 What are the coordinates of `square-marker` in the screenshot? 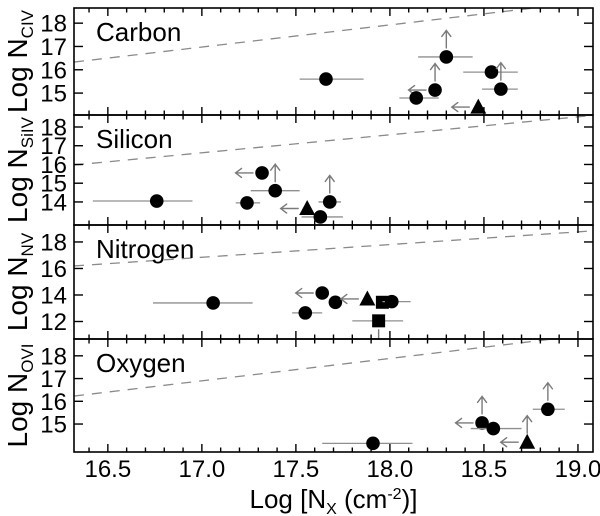 It's located at (379, 321).